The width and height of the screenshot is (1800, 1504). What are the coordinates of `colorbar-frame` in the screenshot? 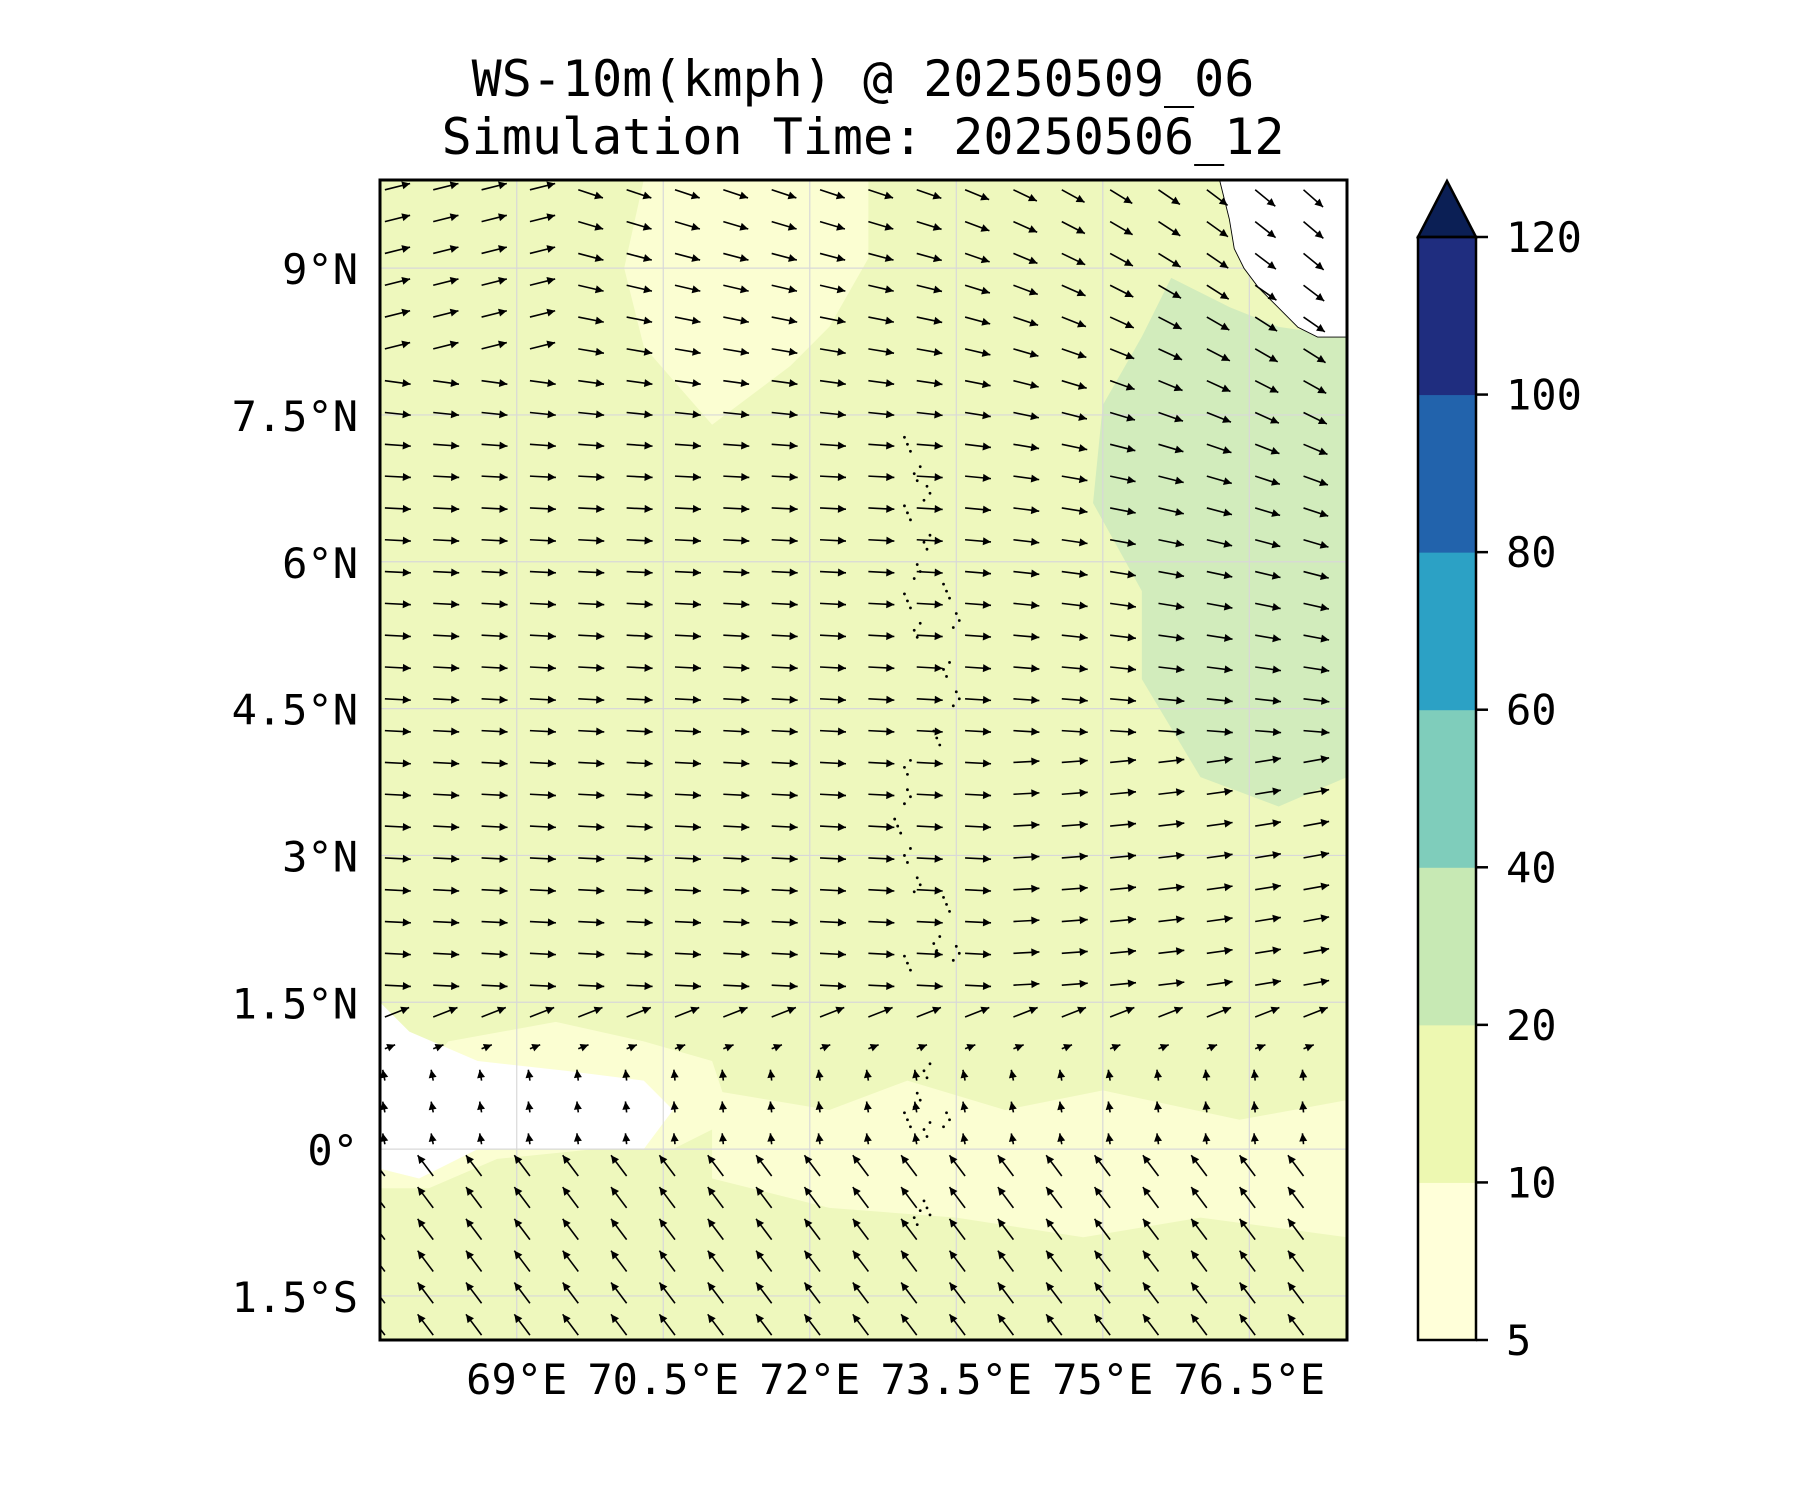 It's located at (1447, 788).